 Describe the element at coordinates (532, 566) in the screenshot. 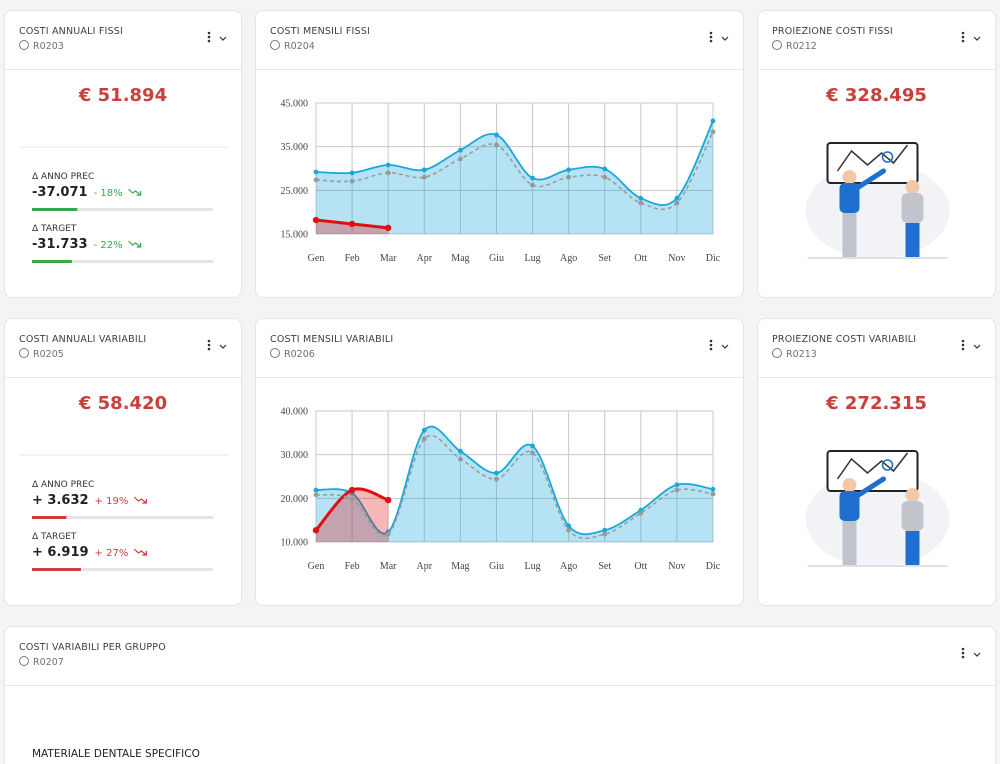

I see `x-tick-label: Lug` at that location.